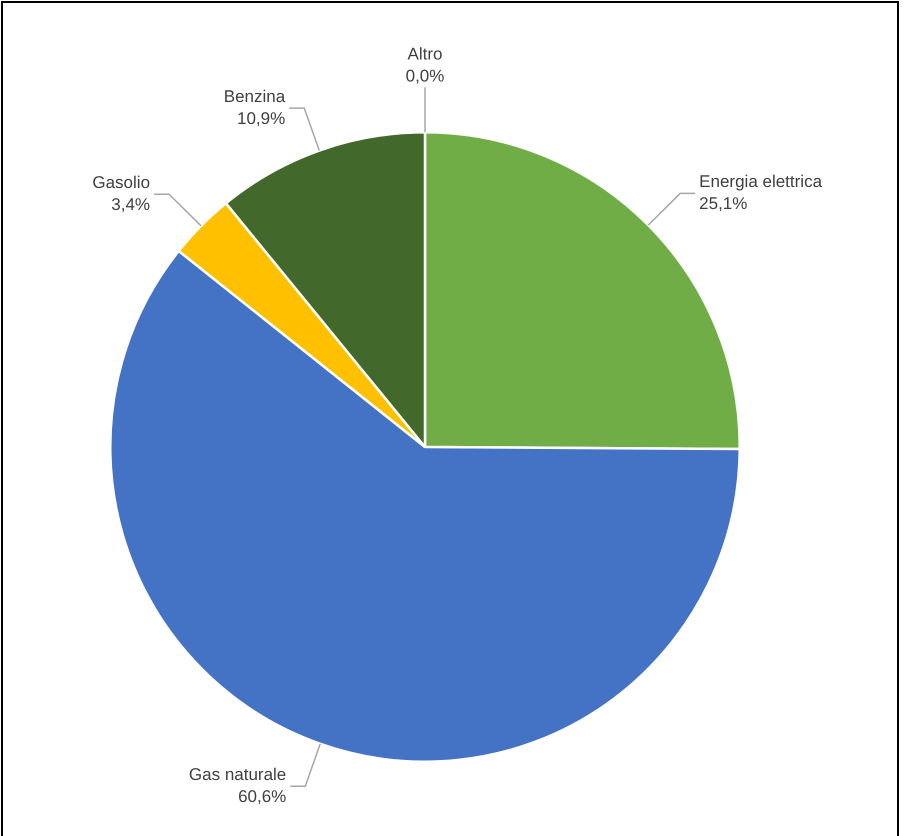 This screenshot has height=836, width=904. What do you see at coordinates (237, 774) in the screenshot?
I see `slice-label: Gas naturale` at bounding box center [237, 774].